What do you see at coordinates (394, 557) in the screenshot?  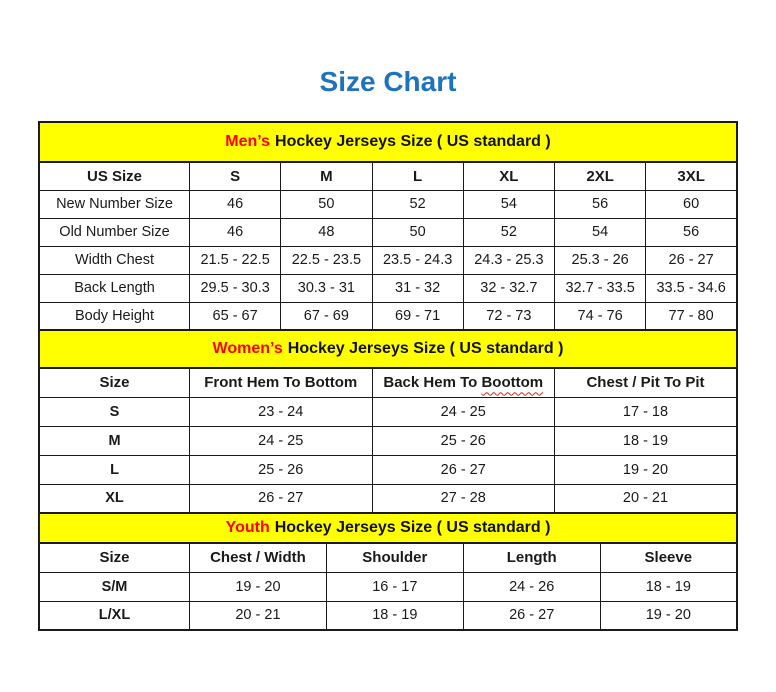 I see `column-header: Shoulder` at bounding box center [394, 557].